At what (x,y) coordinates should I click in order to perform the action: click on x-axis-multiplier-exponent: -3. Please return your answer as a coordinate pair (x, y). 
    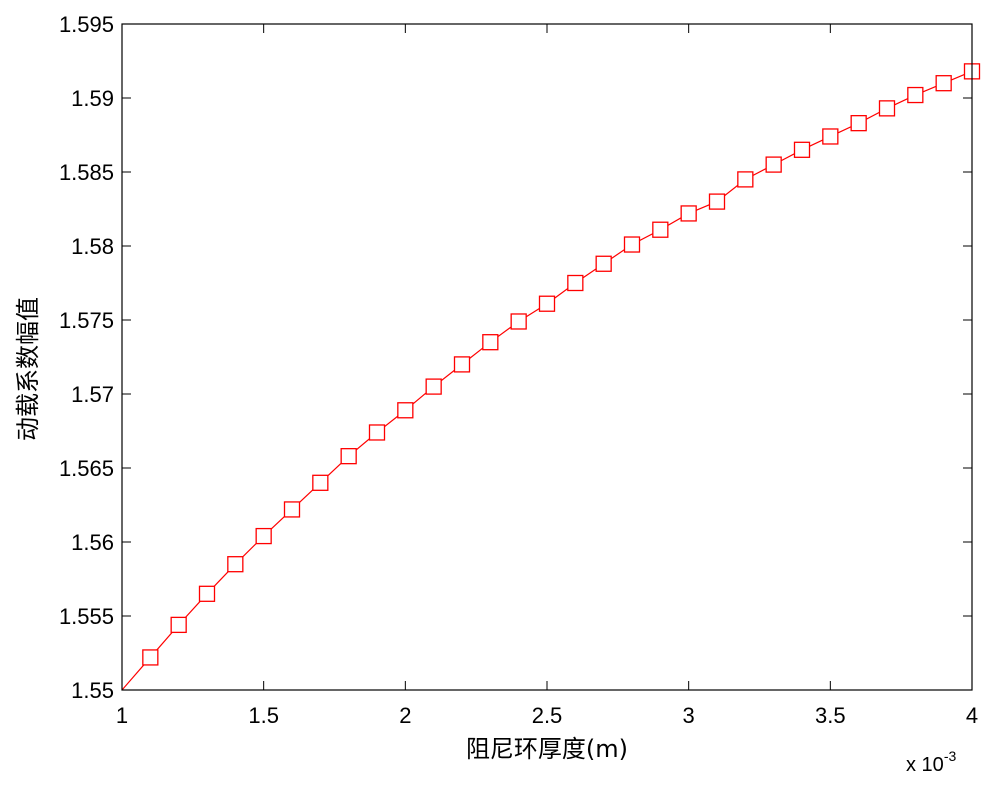
    Looking at the image, I should click on (950, 756).